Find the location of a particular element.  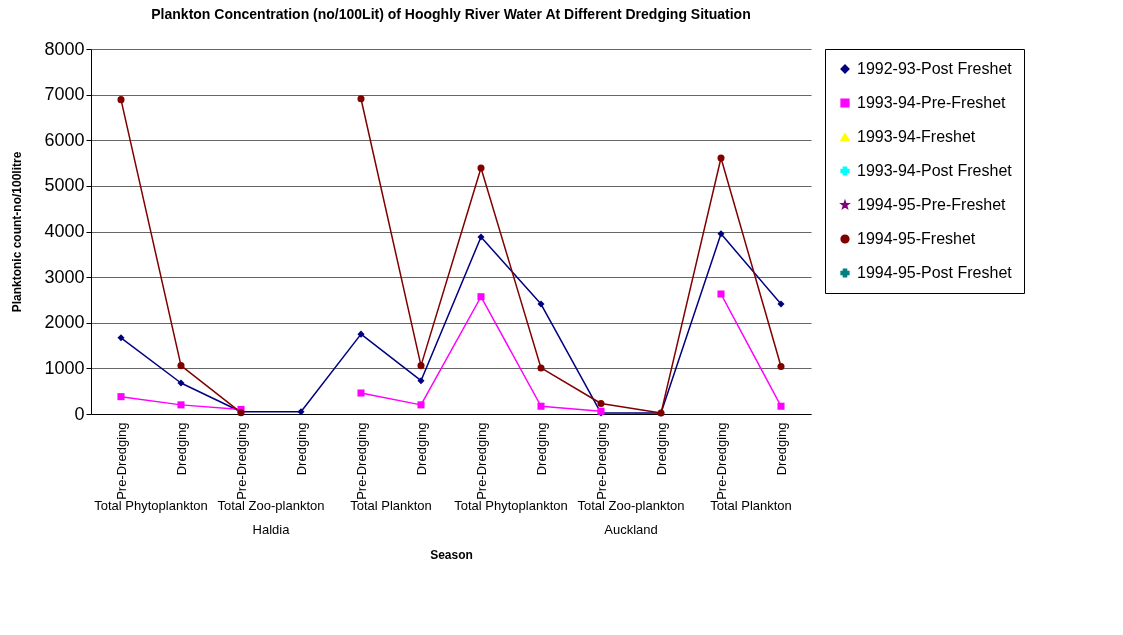

text: Haldia is located at coordinates (271, 529).